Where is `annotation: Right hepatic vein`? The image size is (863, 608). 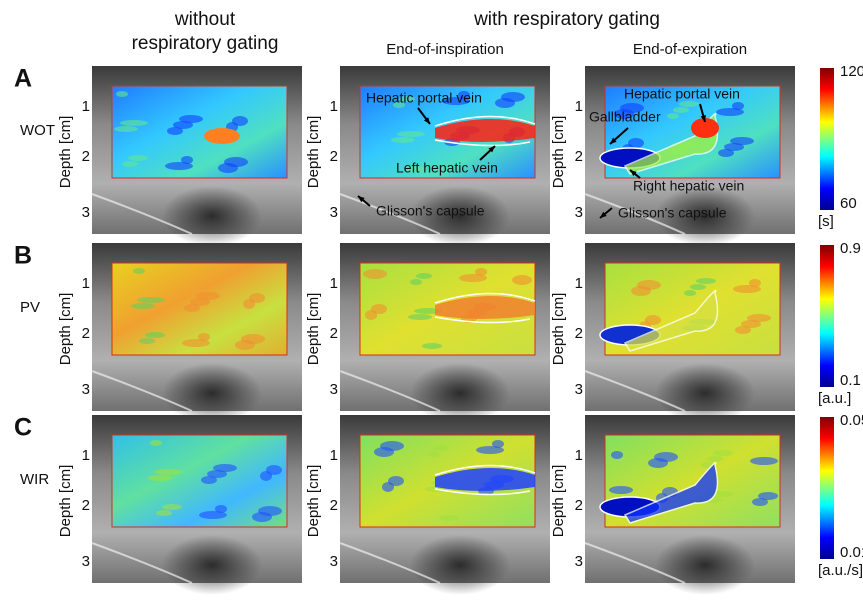
annotation: Right hepatic vein is located at coordinates (688, 186).